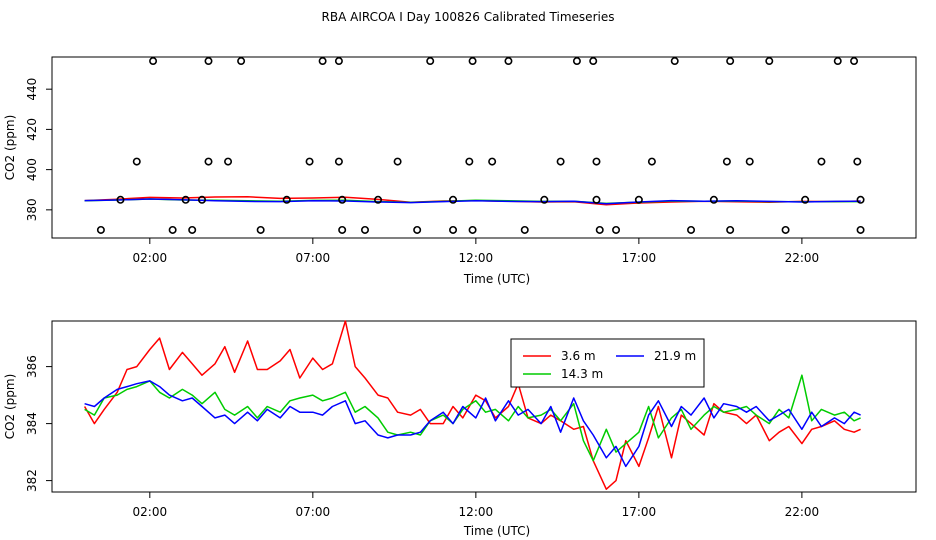 The height and width of the screenshot is (540, 936). Describe the element at coordinates (32, 129) in the screenshot. I see `y-tick-label: 420` at that location.